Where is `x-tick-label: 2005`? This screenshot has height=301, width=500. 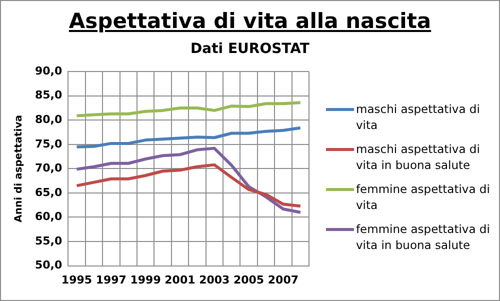 x-tick-label: 2005 is located at coordinates (248, 279).